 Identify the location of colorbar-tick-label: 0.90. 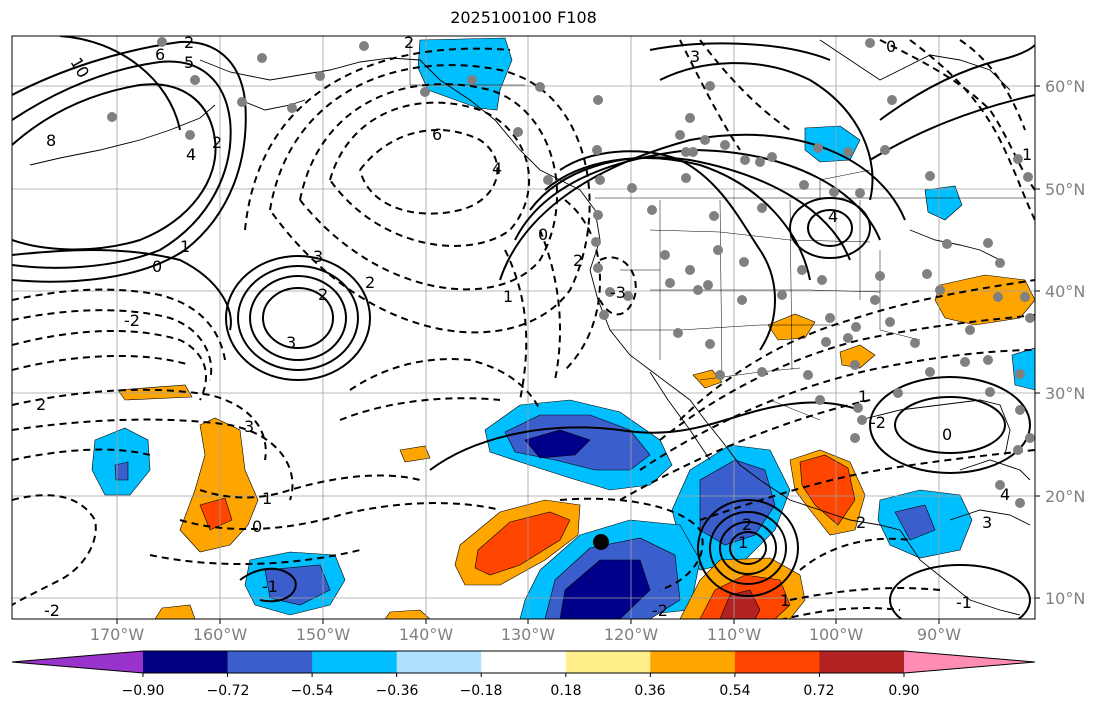
(904, 691).